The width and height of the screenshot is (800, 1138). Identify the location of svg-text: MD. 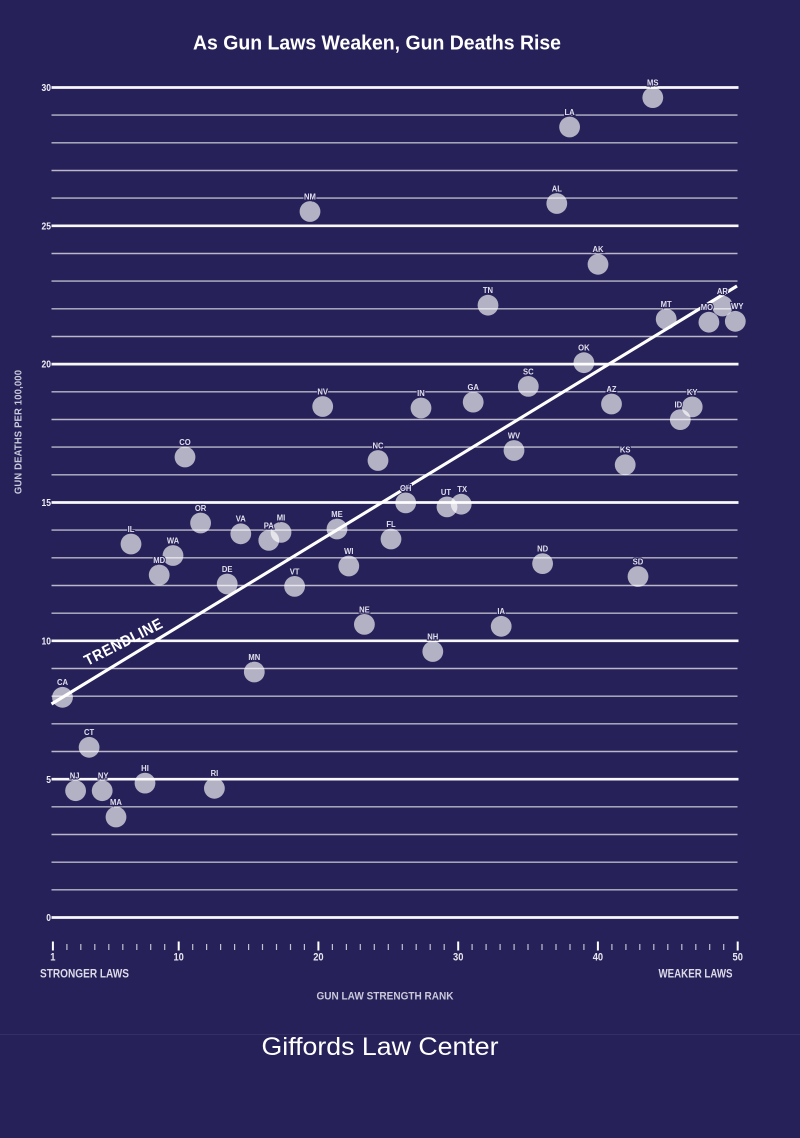
(159, 560).